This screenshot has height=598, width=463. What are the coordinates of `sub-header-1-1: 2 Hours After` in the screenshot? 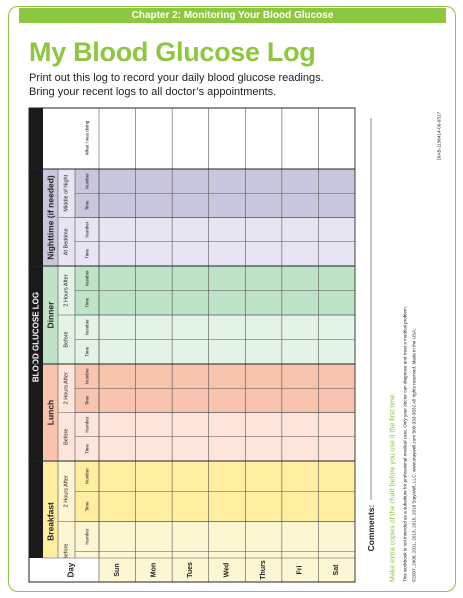 It's located at (67, 388).